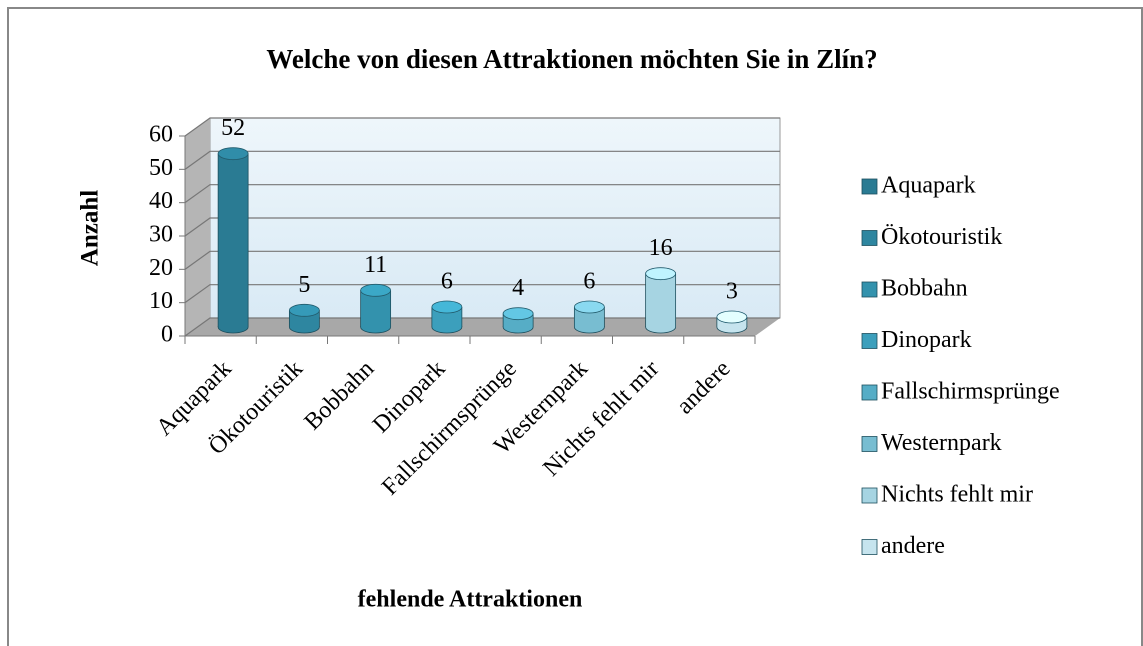 The image size is (1143, 646). I want to click on x-tick-label: andere, so click(704, 388).